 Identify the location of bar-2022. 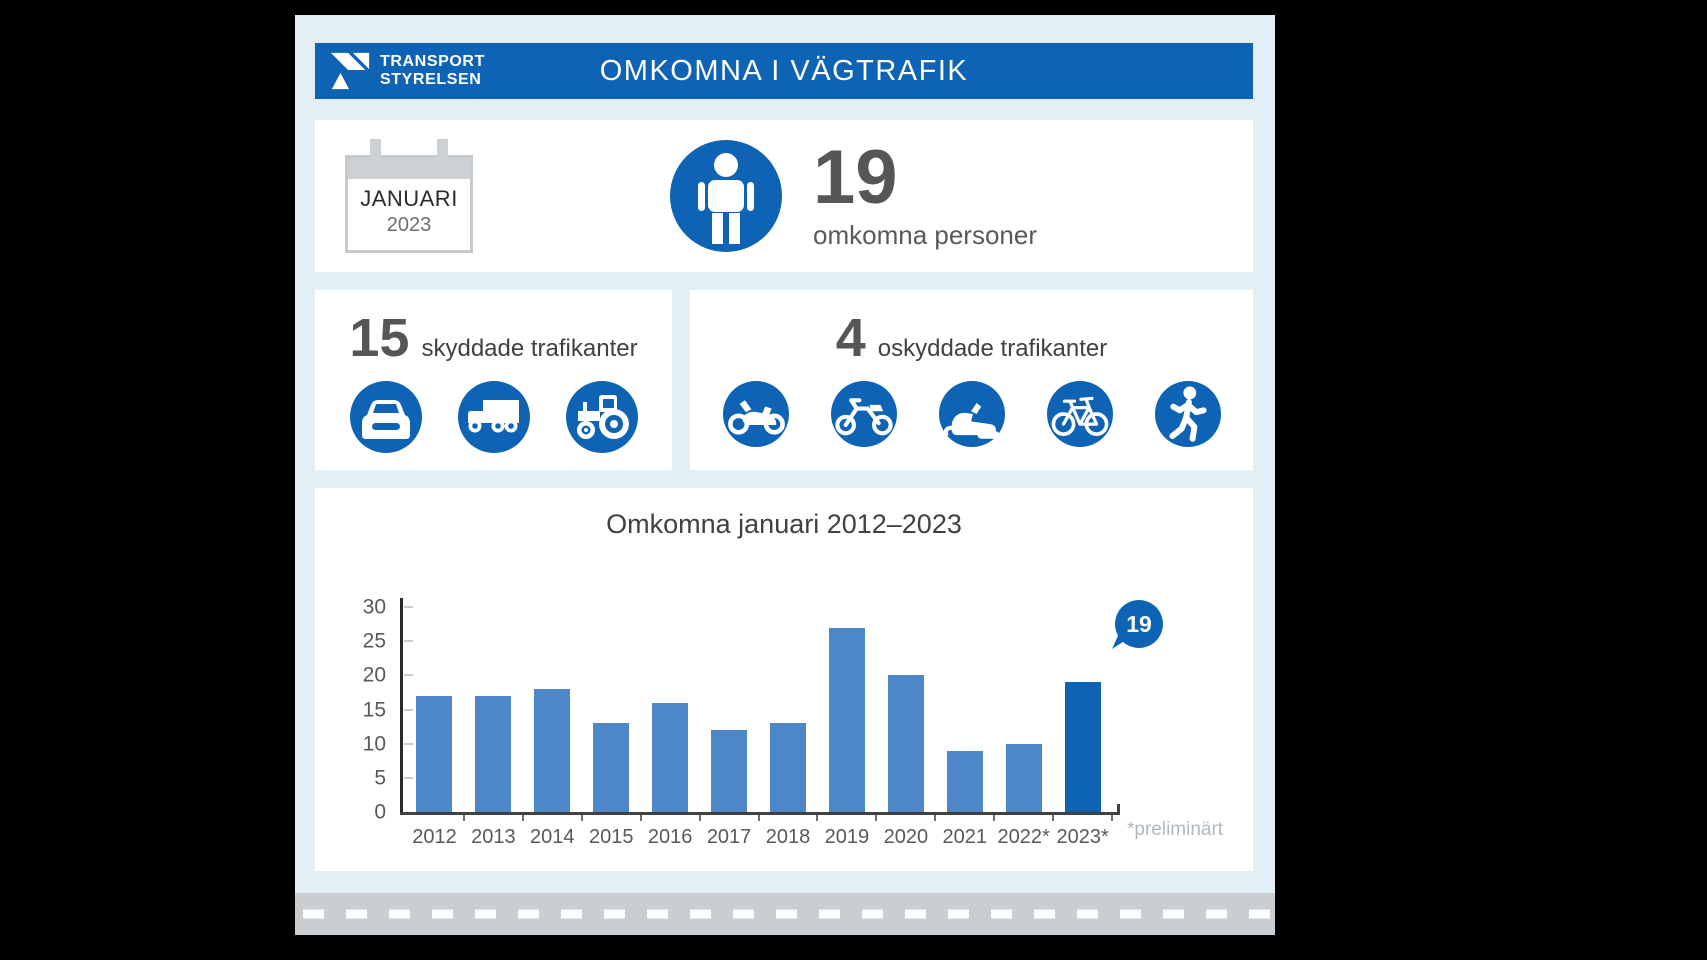
(1023, 777).